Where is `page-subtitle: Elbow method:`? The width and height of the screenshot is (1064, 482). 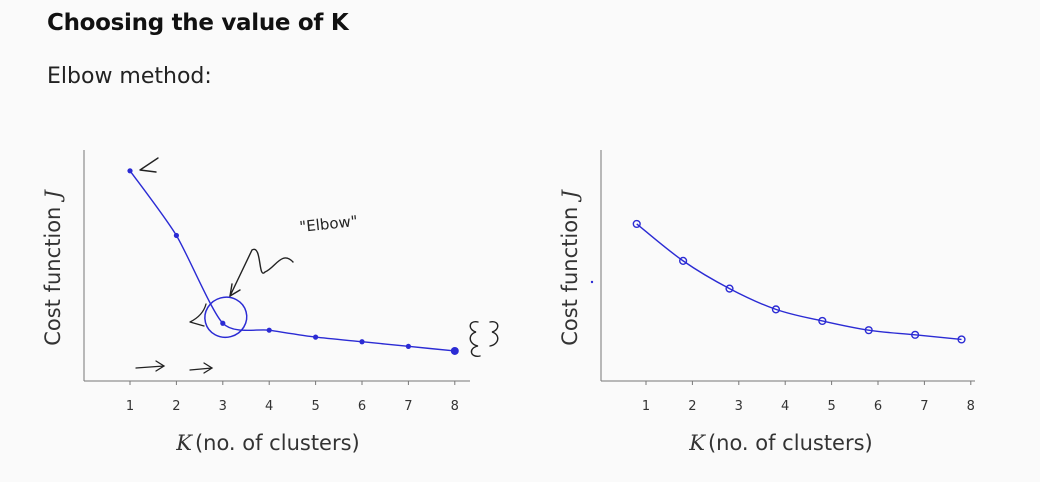
page-subtitle: Elbow method: is located at coordinates (129, 76).